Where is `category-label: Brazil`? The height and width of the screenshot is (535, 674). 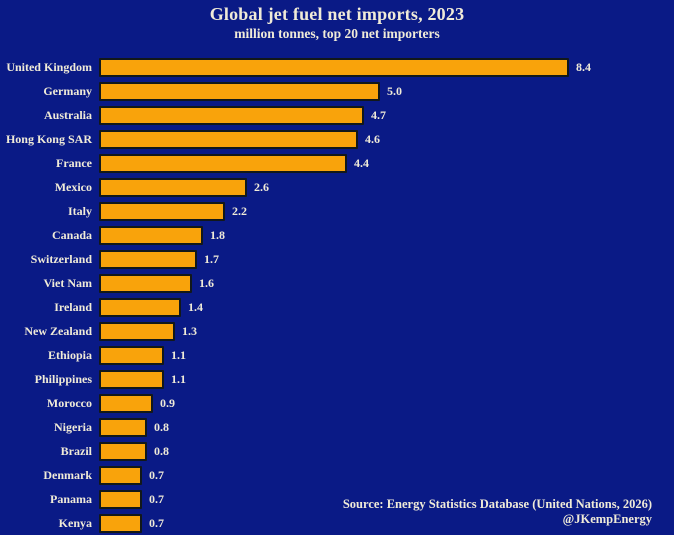
category-label: Brazil is located at coordinates (76, 450).